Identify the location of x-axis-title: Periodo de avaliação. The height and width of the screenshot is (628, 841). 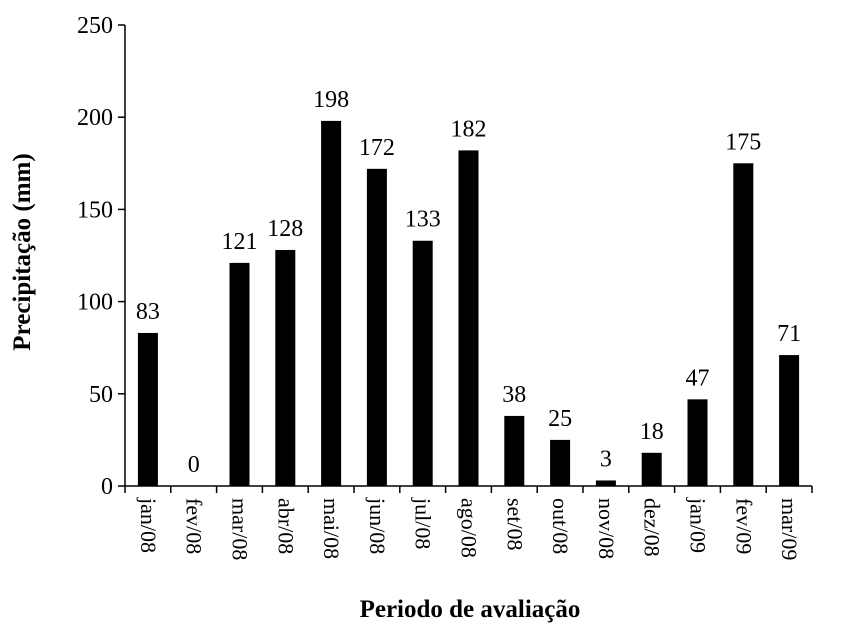
(470, 609).